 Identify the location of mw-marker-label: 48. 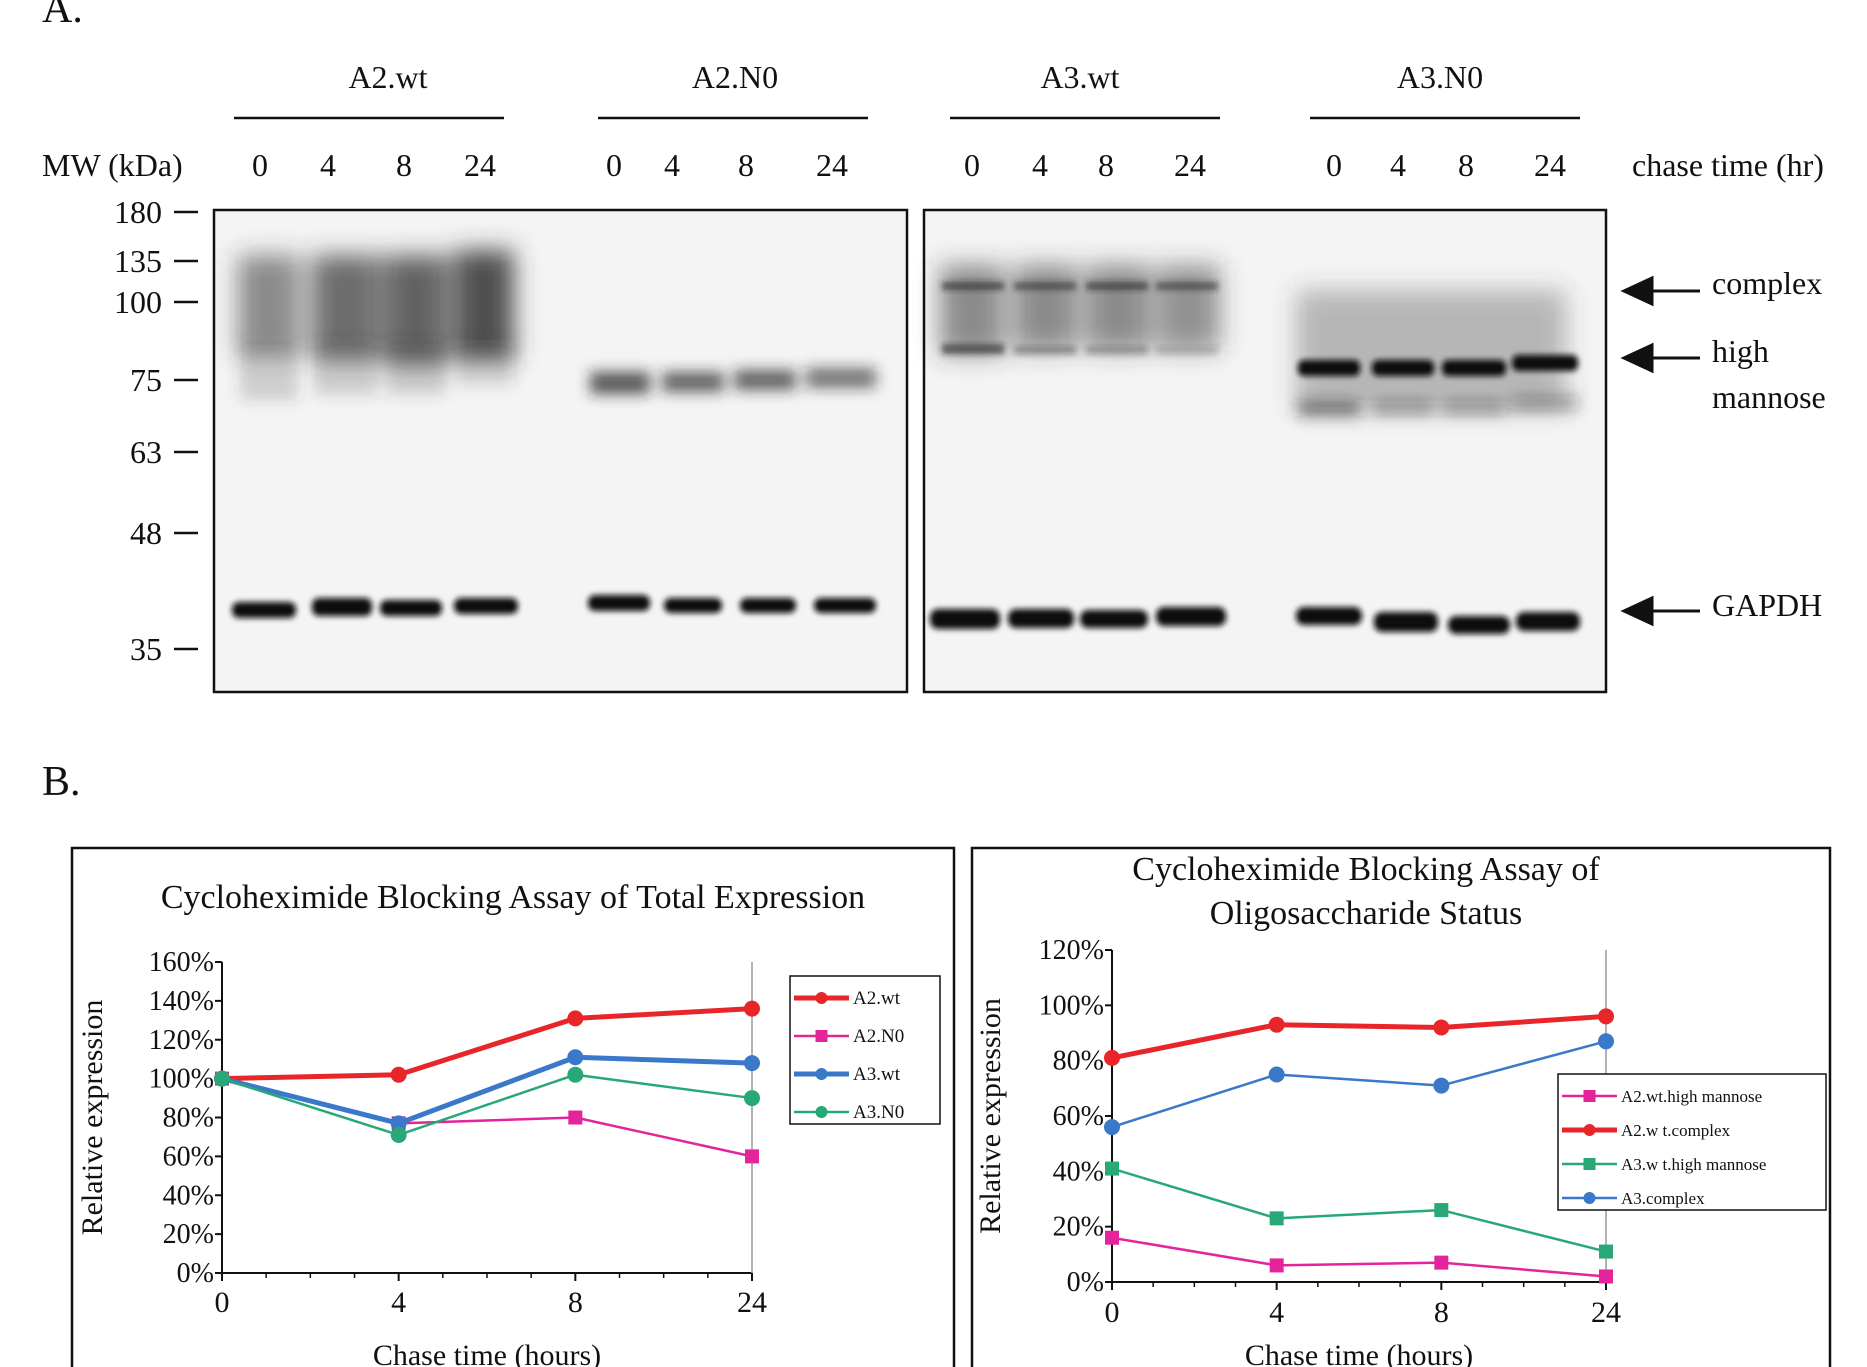
(146, 533).